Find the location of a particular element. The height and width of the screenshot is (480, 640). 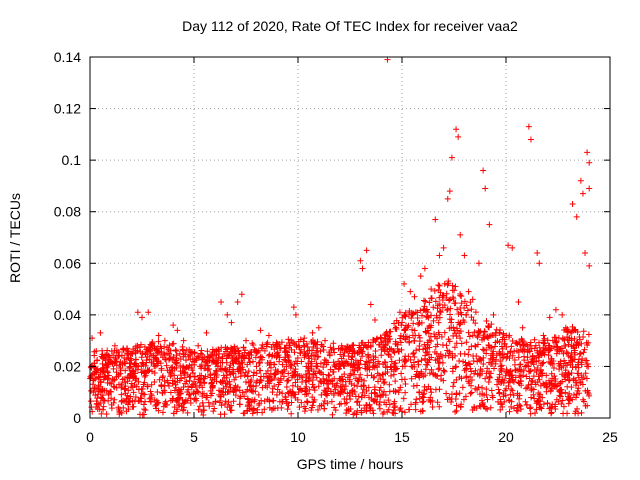

x-tick-label: 10 is located at coordinates (298, 437).